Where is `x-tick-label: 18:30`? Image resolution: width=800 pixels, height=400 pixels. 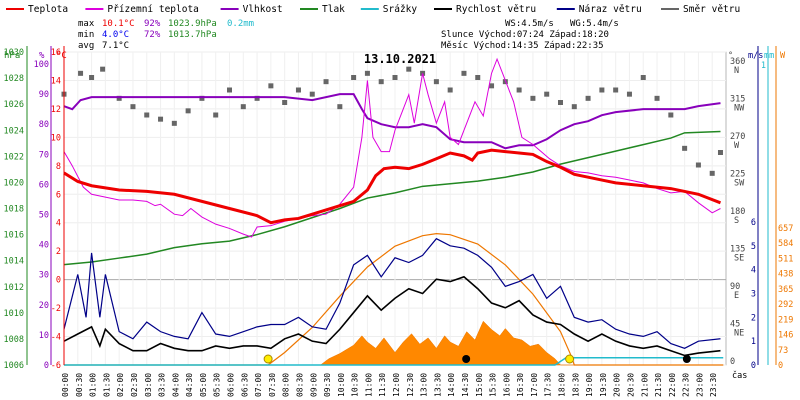
x-tick-label: 18:30 is located at coordinates (575, 385).